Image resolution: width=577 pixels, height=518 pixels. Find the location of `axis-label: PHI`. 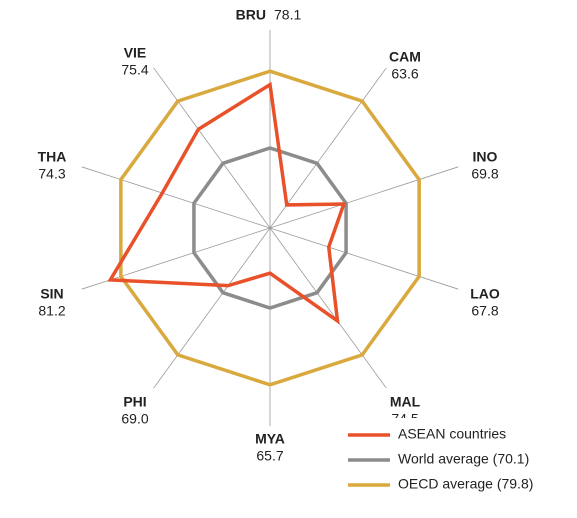

axis-label: PHI is located at coordinates (134, 402).